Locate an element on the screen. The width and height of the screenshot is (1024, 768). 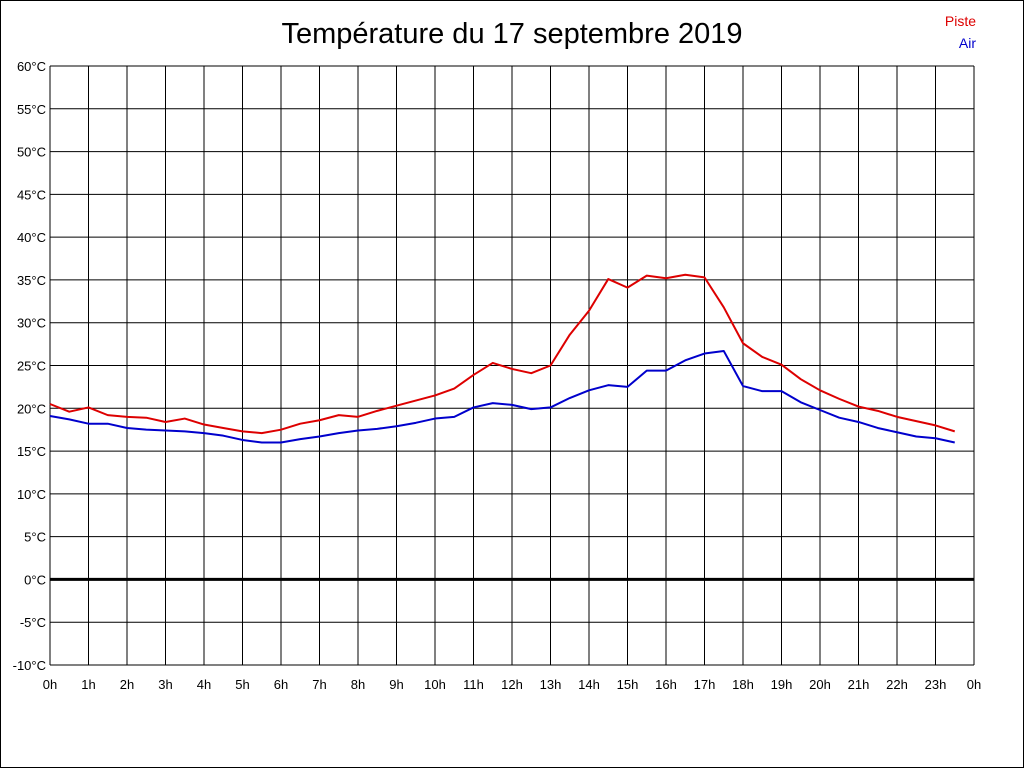
y-tick-label: 55°C is located at coordinates (31, 109).